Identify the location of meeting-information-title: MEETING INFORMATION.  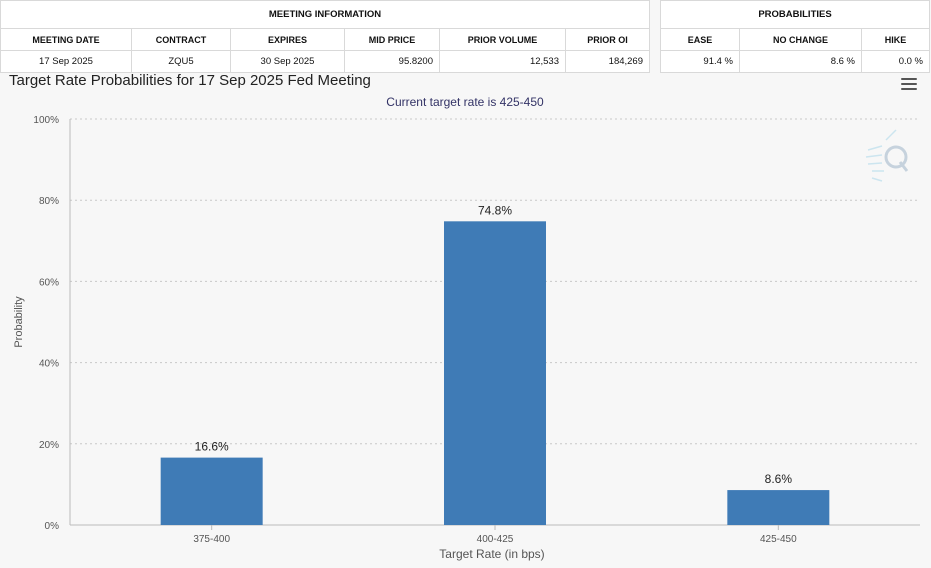
(325, 14).